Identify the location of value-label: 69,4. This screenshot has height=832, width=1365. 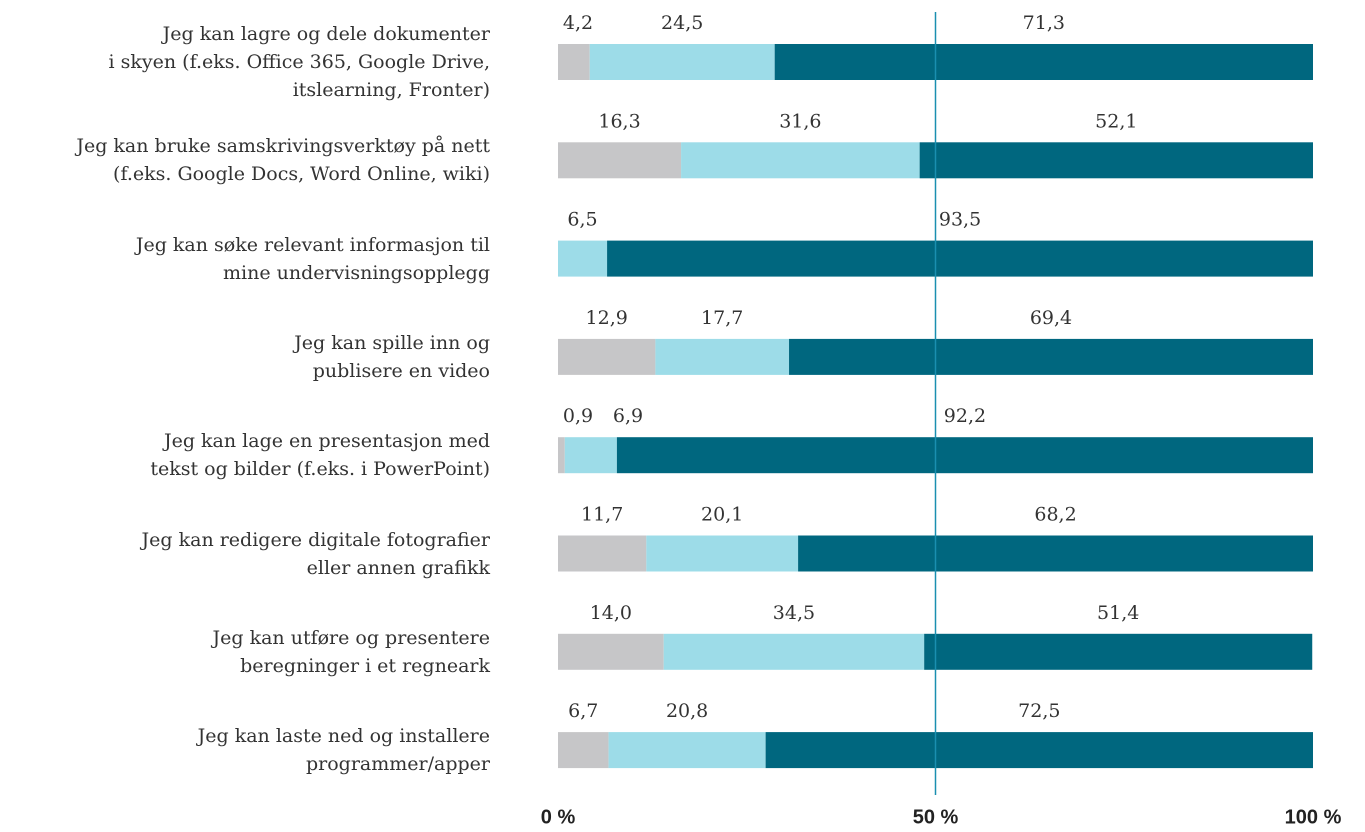
(1051, 318).